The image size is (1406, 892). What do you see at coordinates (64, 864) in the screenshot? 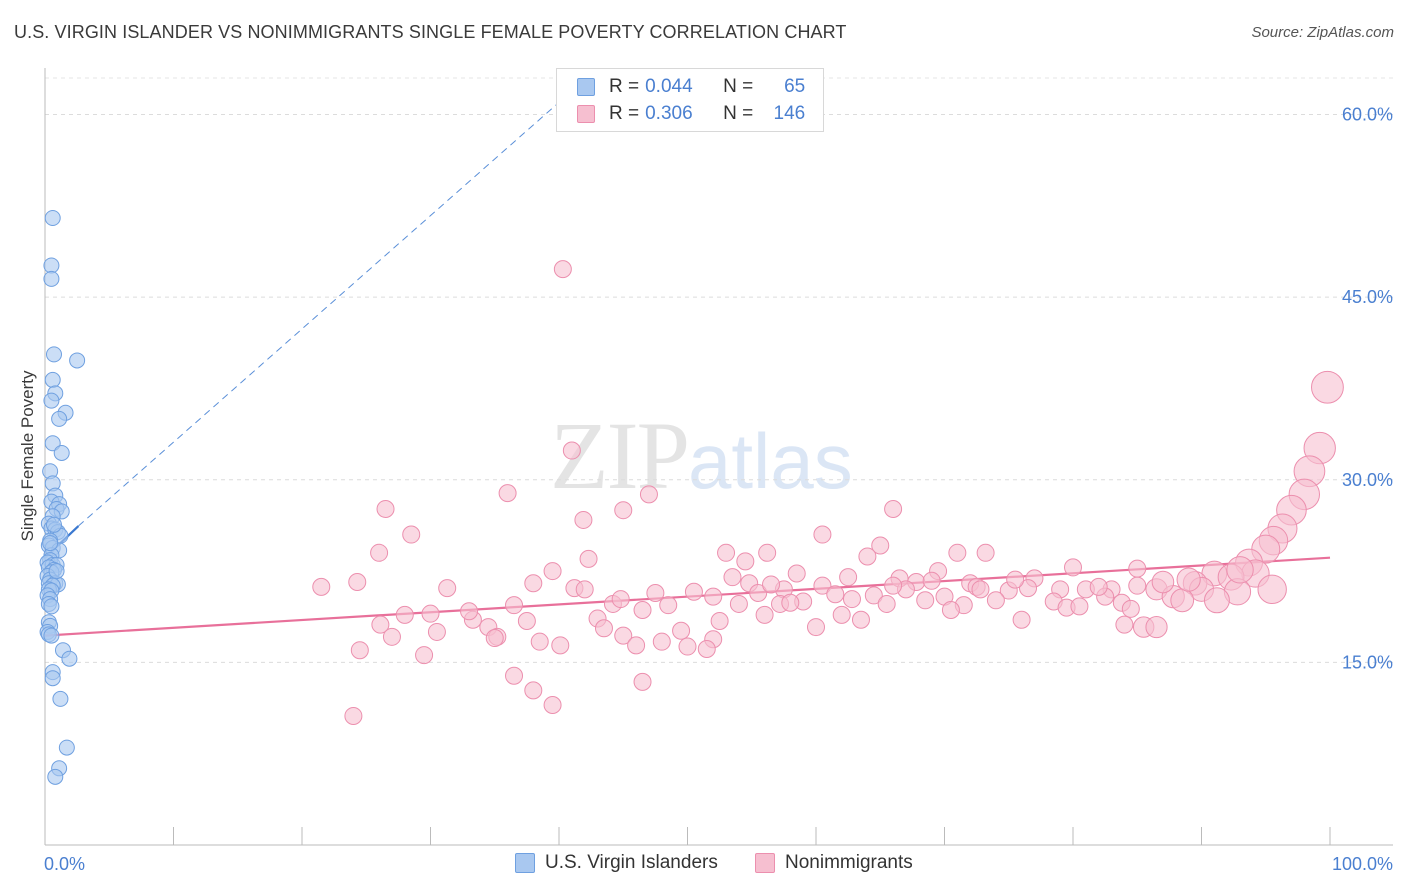
I see `x-tick-label: 0.0%` at bounding box center [64, 864].